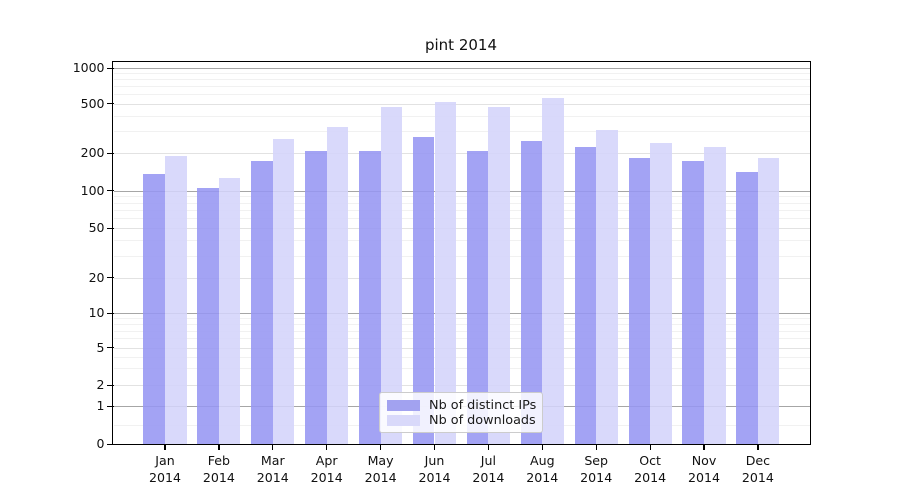  Describe the element at coordinates (542, 447) in the screenshot. I see `x-tick-aug` at that location.